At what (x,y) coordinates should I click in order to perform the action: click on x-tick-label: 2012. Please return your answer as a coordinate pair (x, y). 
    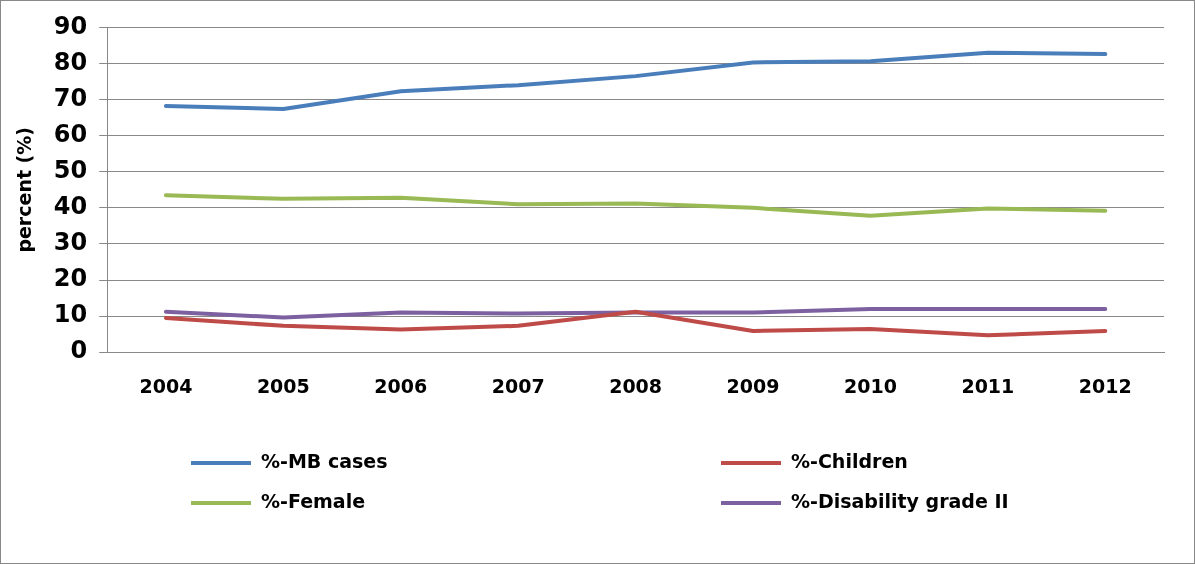
    Looking at the image, I should click on (1105, 385).